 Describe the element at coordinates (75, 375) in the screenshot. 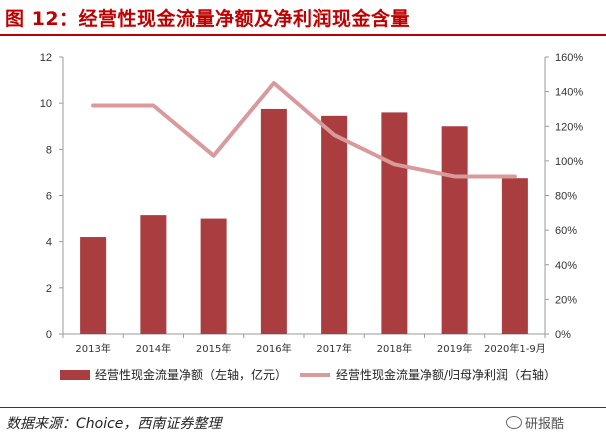

I see `legend-bar-swatch` at that location.